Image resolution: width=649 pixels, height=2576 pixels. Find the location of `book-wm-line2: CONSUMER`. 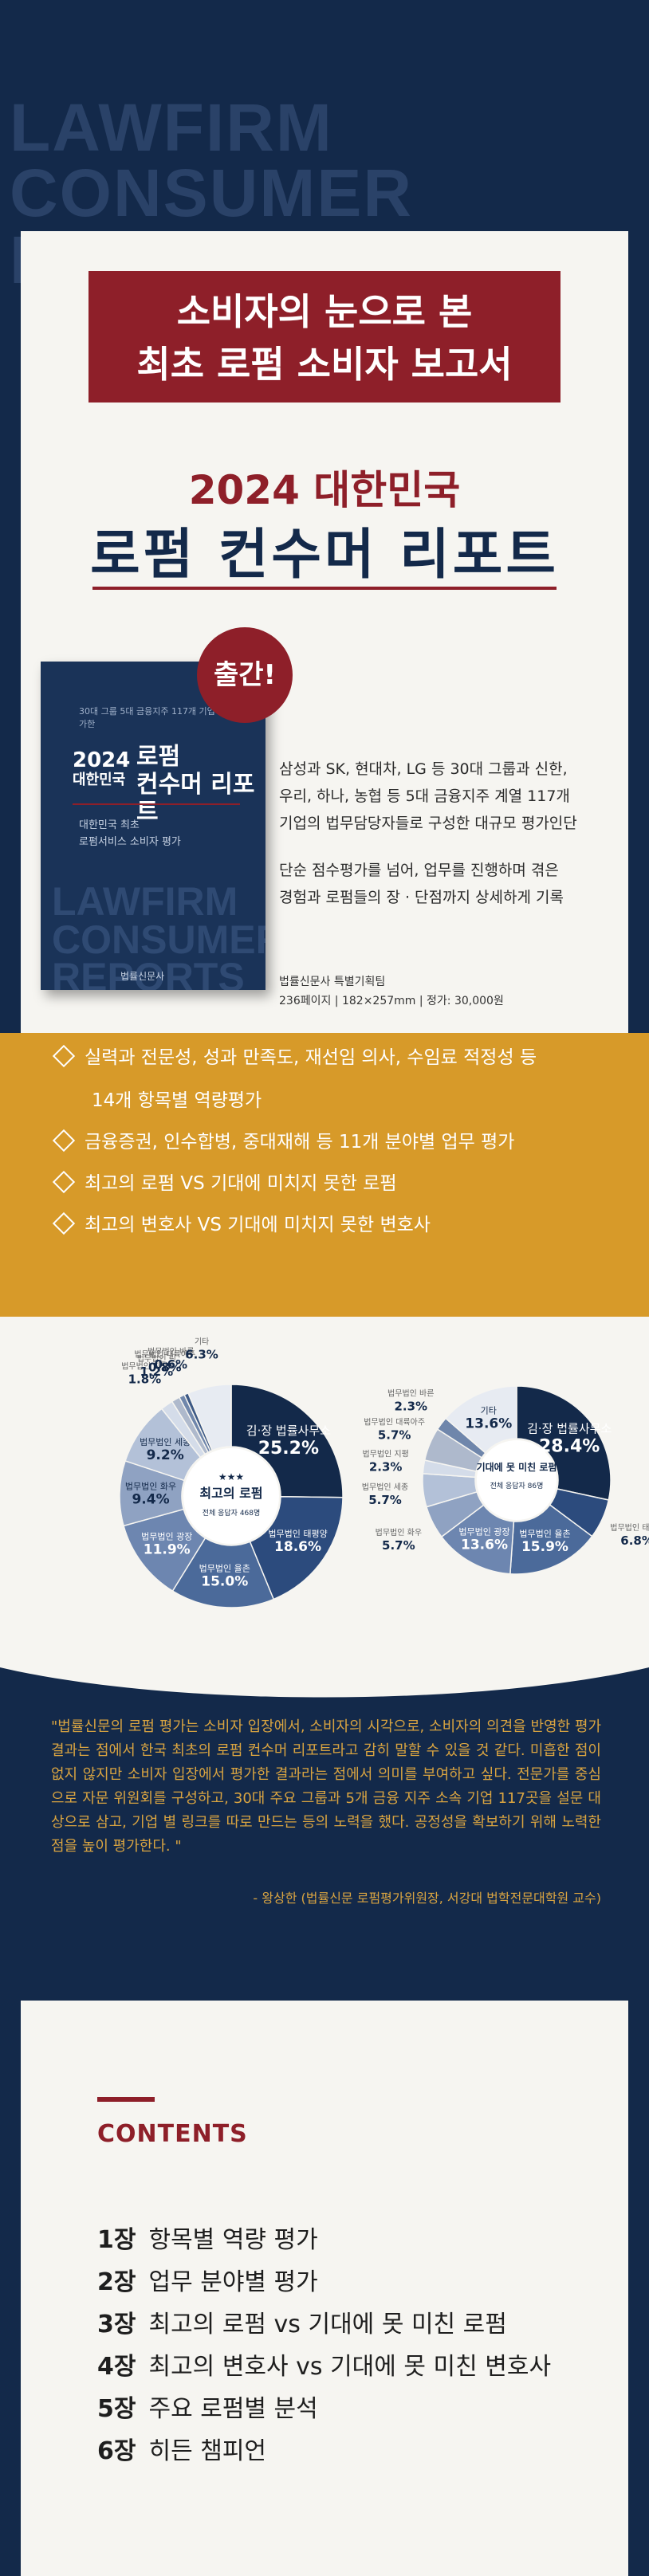

book-wm-line2: CONSUMER is located at coordinates (159, 939).